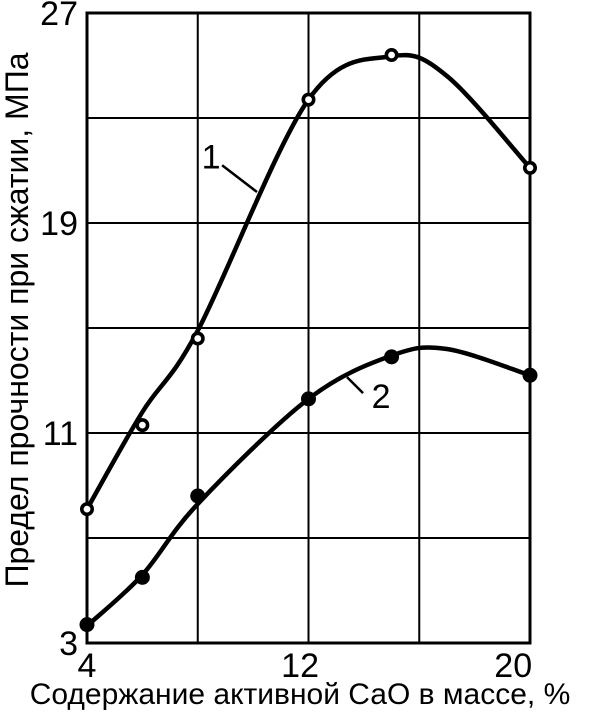 The width and height of the screenshot is (600, 715). Describe the element at coordinates (60, 434) in the screenshot. I see `y-tick-label-11: 11` at that location.